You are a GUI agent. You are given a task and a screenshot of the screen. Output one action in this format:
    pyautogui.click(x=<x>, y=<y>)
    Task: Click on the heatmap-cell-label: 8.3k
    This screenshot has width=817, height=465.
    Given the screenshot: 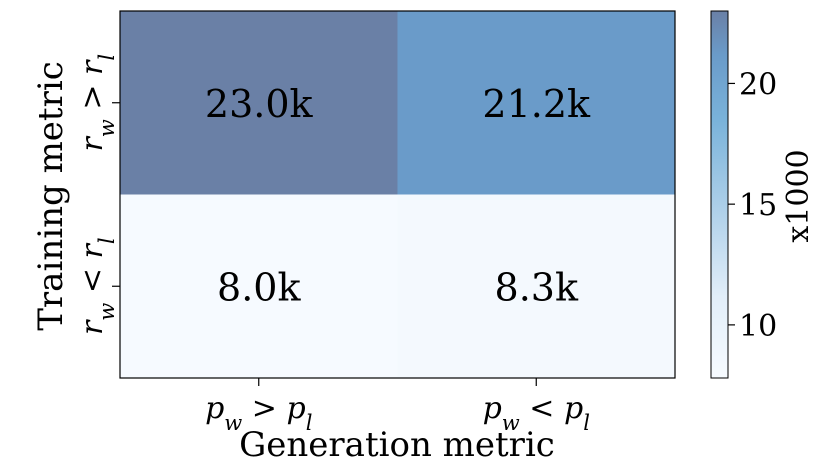 What is the action you would take?
    pyautogui.click(x=537, y=287)
    